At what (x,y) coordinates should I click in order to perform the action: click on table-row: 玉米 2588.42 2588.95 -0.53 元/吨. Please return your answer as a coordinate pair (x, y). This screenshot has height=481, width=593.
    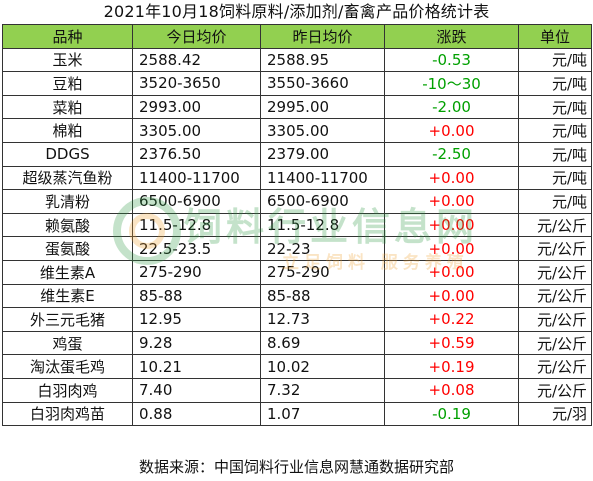
    Looking at the image, I should click on (297, 60).